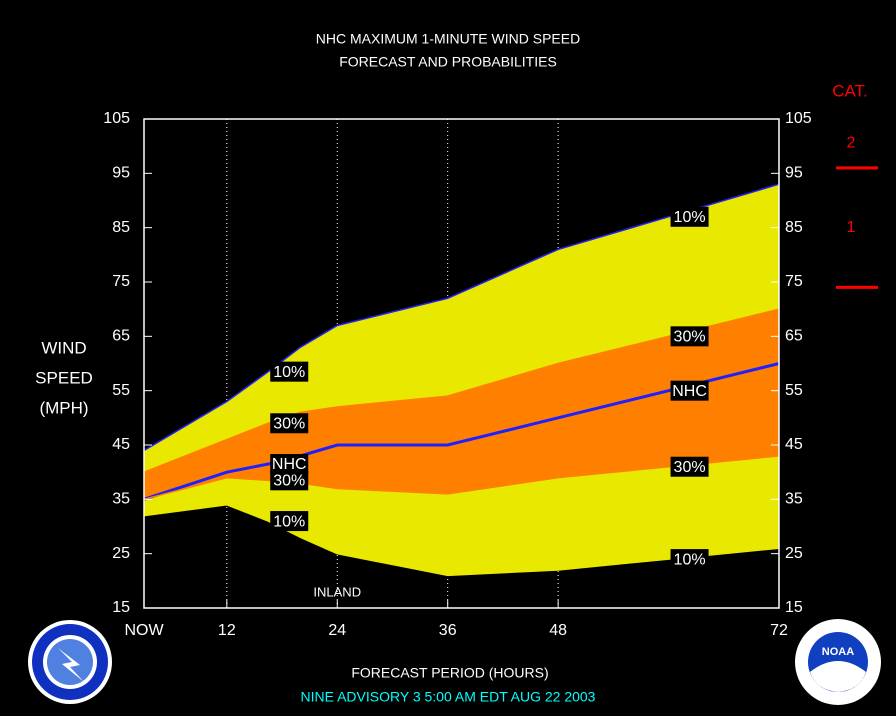 Image resolution: width=896 pixels, height=716 pixels. I want to click on chart-subtitle: FORECAST AND PROBABILITIES, so click(448, 62).